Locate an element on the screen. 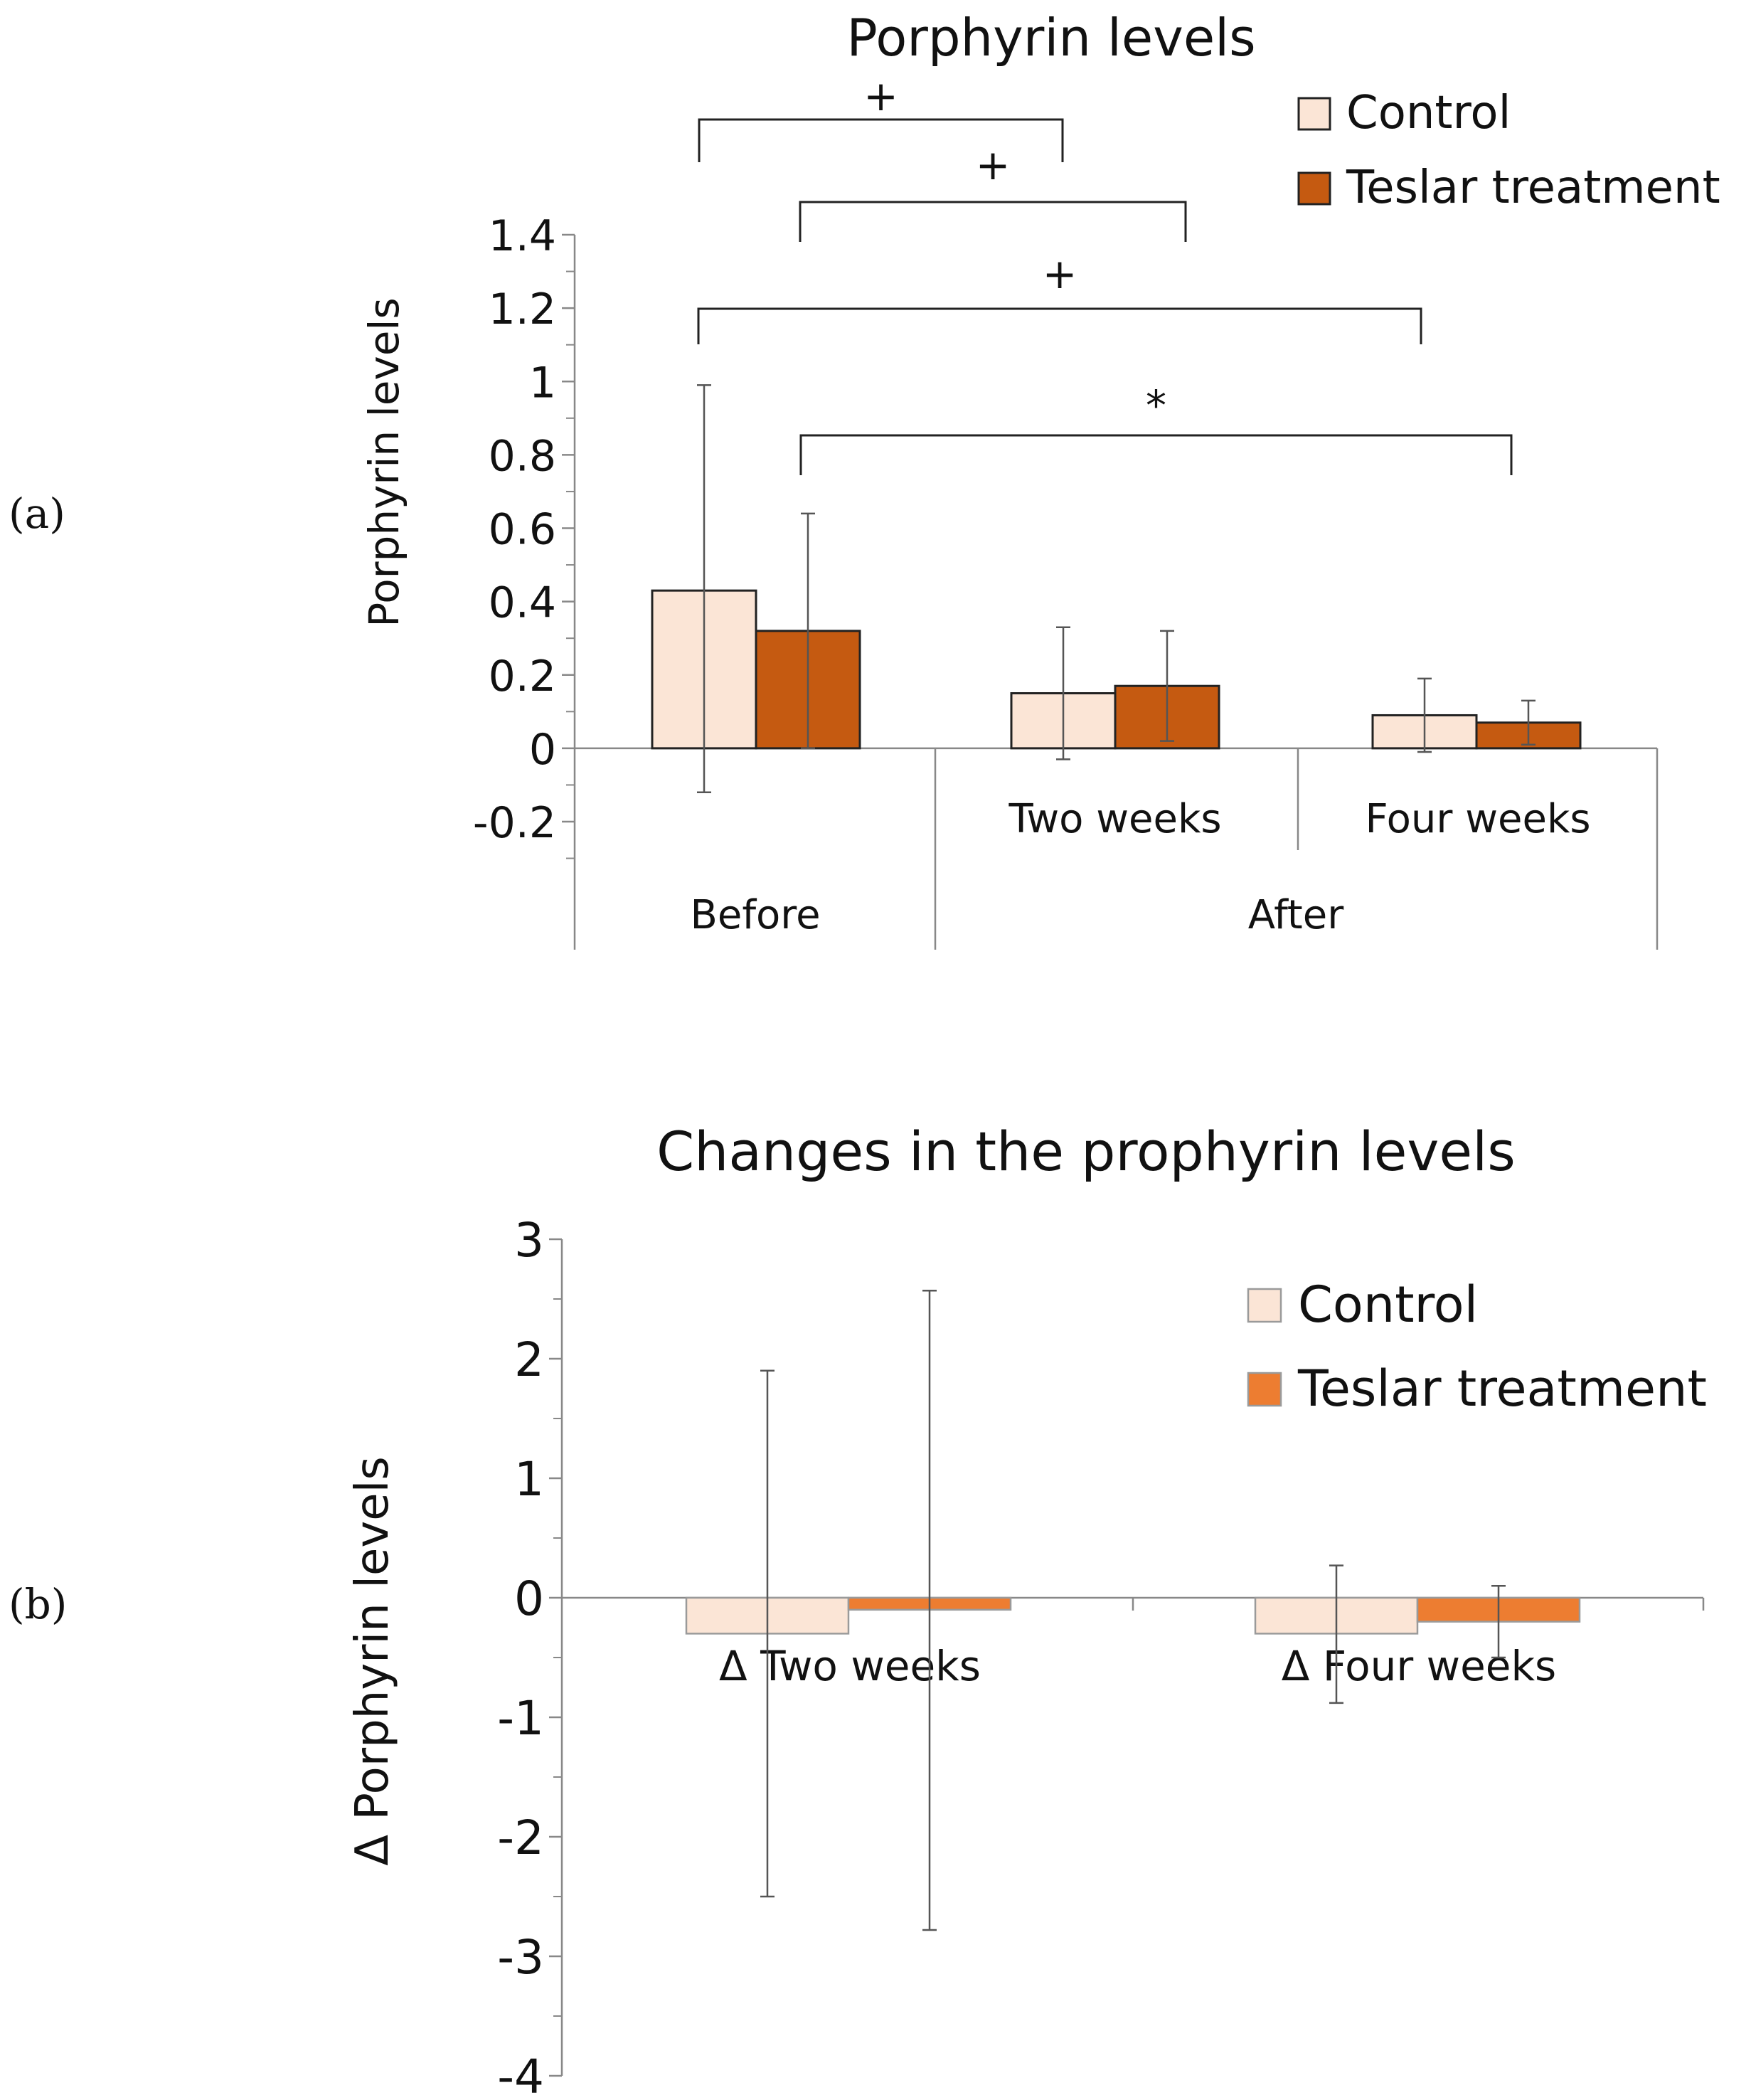  chart-title: Changes in the prophyrin levels is located at coordinates (1086, 1151).